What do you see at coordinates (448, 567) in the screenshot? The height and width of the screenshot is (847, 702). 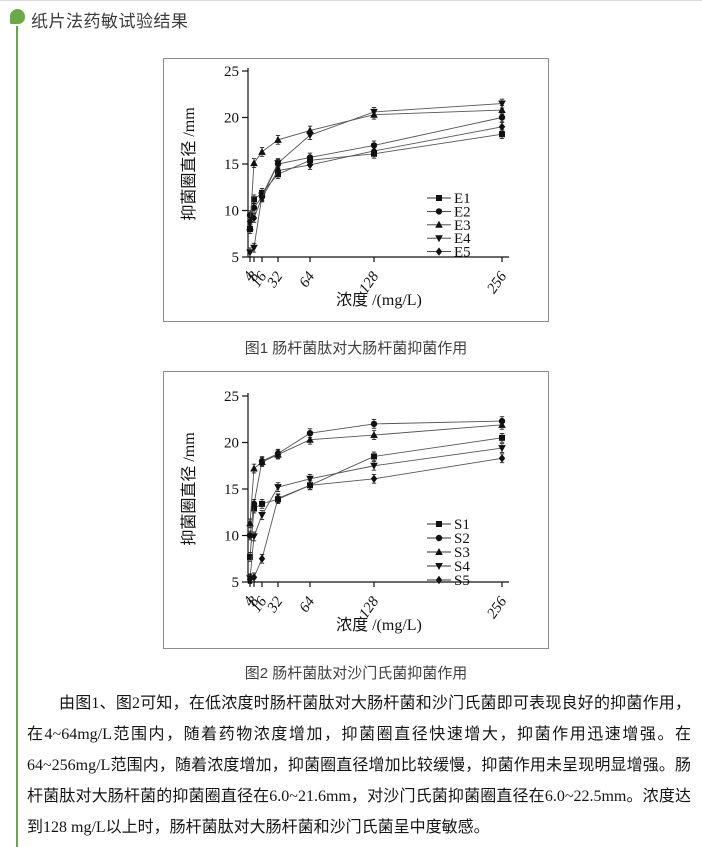 I see `legend-item-S4: S4` at bounding box center [448, 567].